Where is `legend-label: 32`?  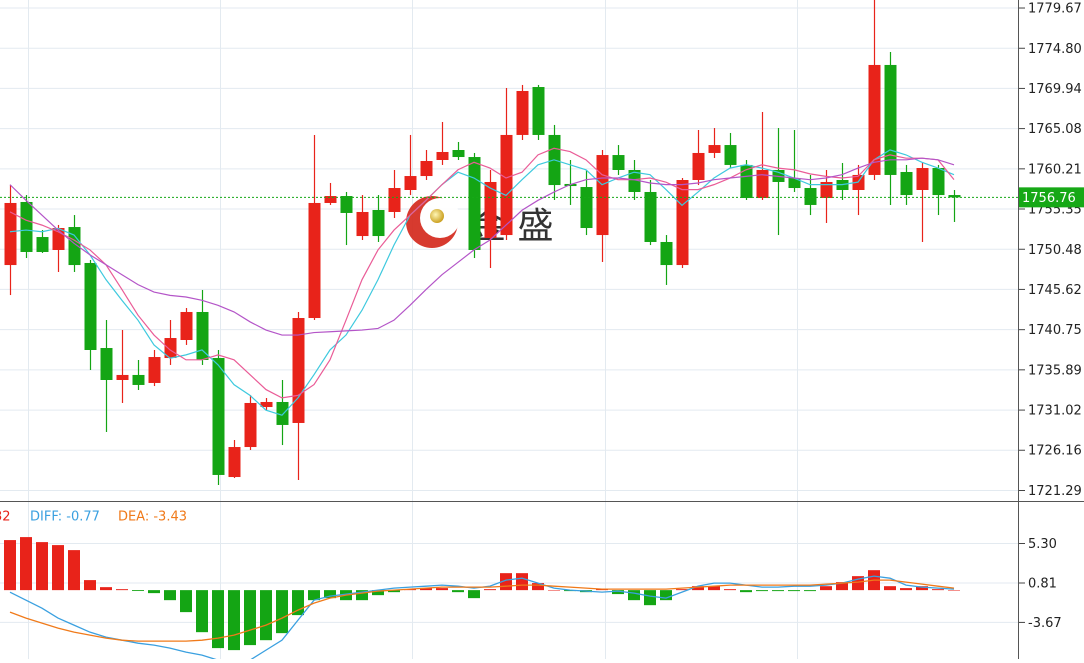
legend-label: 32 is located at coordinates (5, 517).